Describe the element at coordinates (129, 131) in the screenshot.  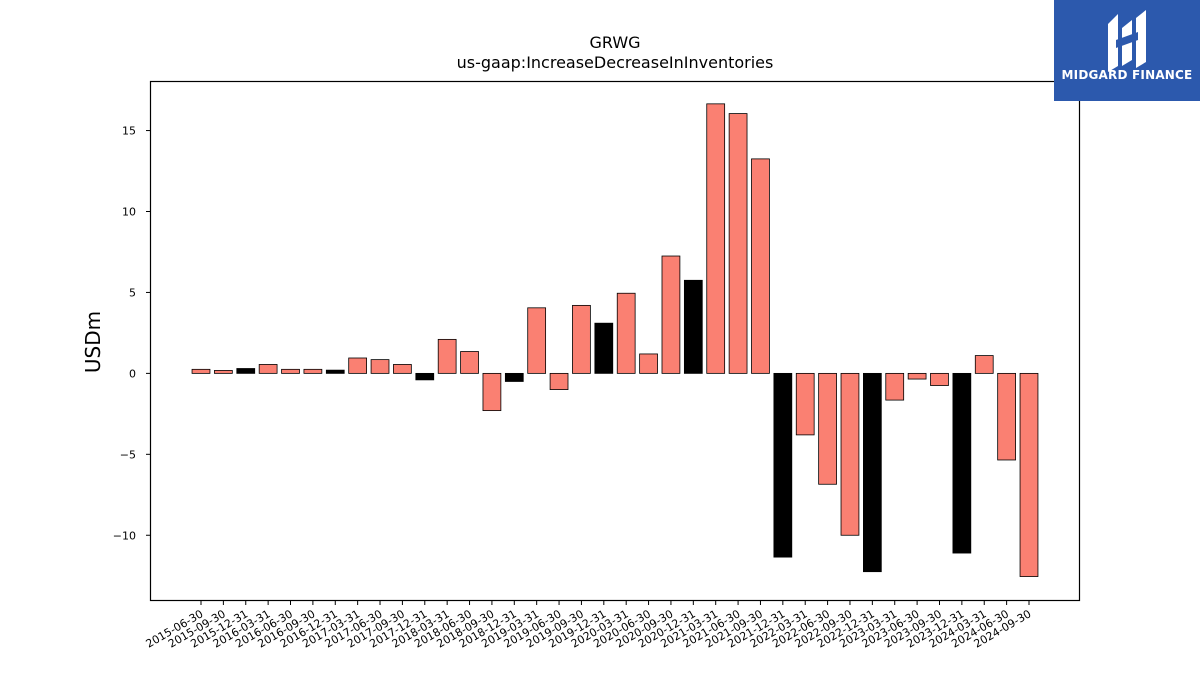
I see `y-tick-label: 15` at that location.